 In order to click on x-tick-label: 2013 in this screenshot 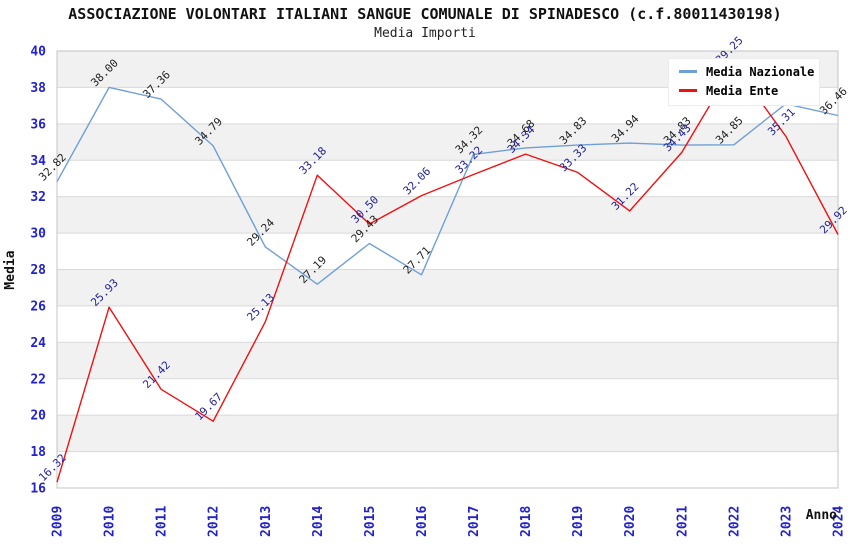, I will do `click(266, 521)`.